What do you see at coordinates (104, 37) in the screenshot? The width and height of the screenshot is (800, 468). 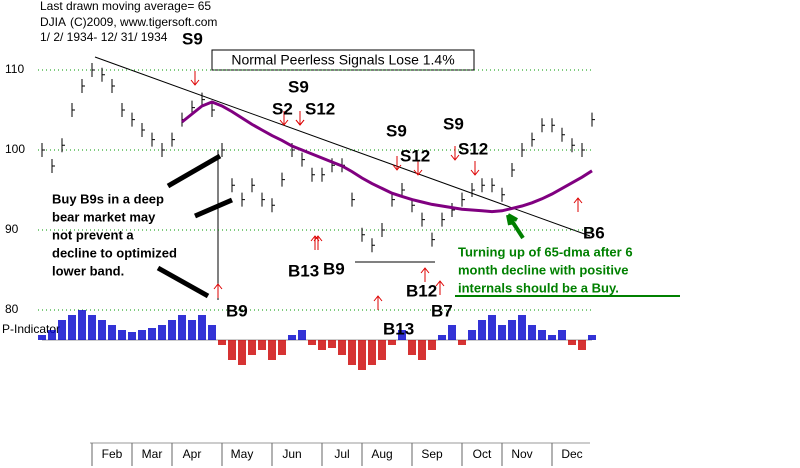 I see `date-range: 1/ 2/ 1934- 12/ 31/ 1934` at bounding box center [104, 37].